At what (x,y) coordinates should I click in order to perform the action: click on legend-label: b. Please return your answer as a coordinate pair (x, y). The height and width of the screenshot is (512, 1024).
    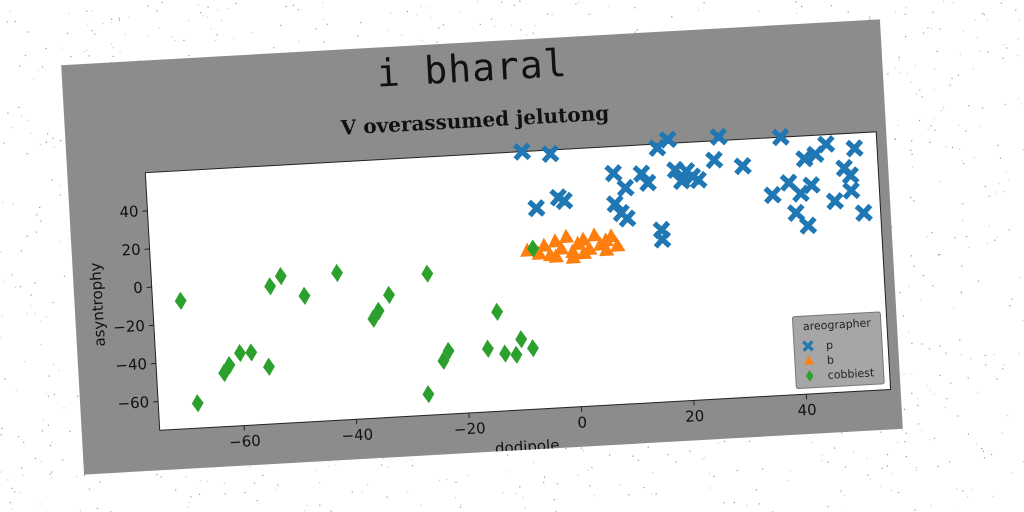
    Looking at the image, I should click on (831, 360).